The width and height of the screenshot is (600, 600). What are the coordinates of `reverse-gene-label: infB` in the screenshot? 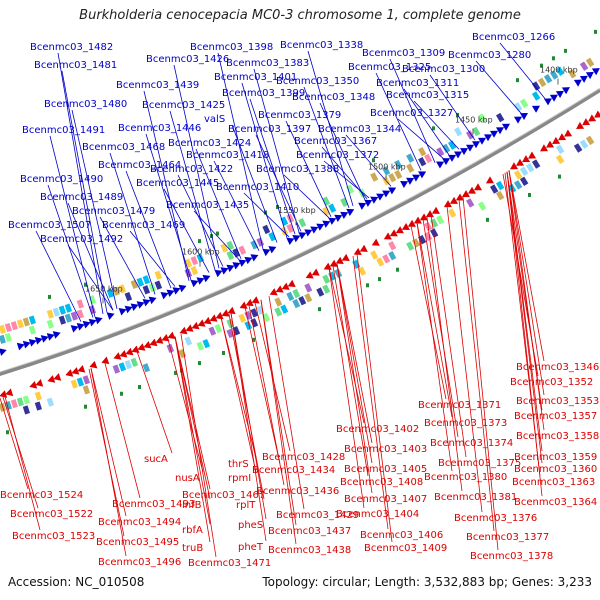 It's located at (192, 505).